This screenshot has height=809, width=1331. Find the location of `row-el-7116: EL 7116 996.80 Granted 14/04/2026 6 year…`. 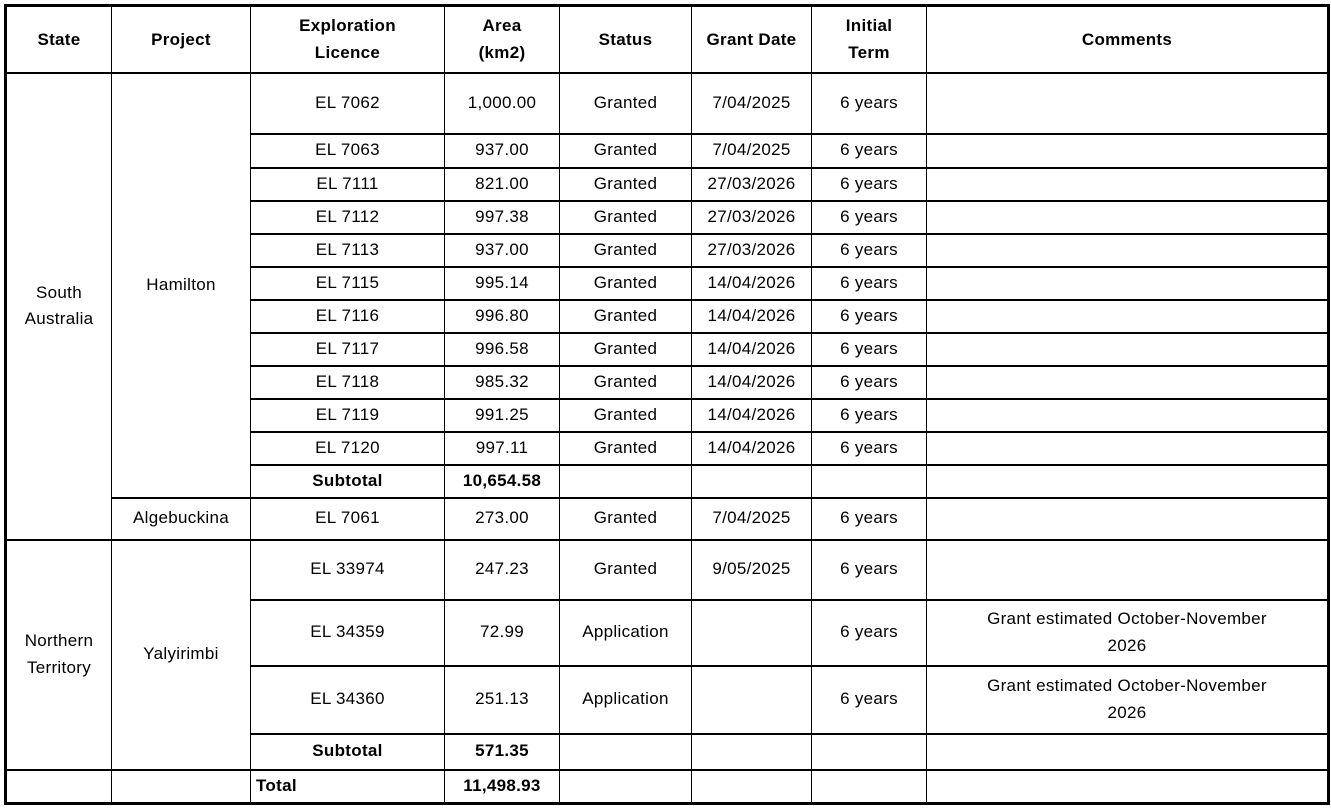

row-el-7116: EL 7116 996.80 Granted 14/04/2026 6 year… is located at coordinates (667, 316).